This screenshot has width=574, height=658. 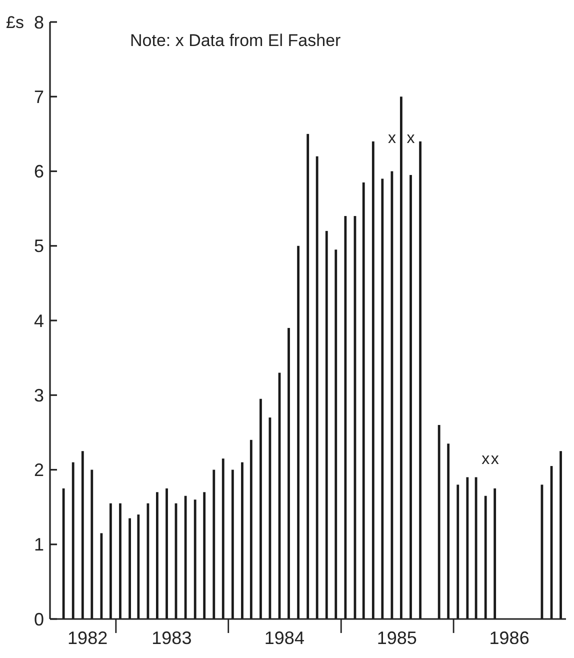 I want to click on annotation: Note: x Data from El Fasher, so click(x=236, y=40).